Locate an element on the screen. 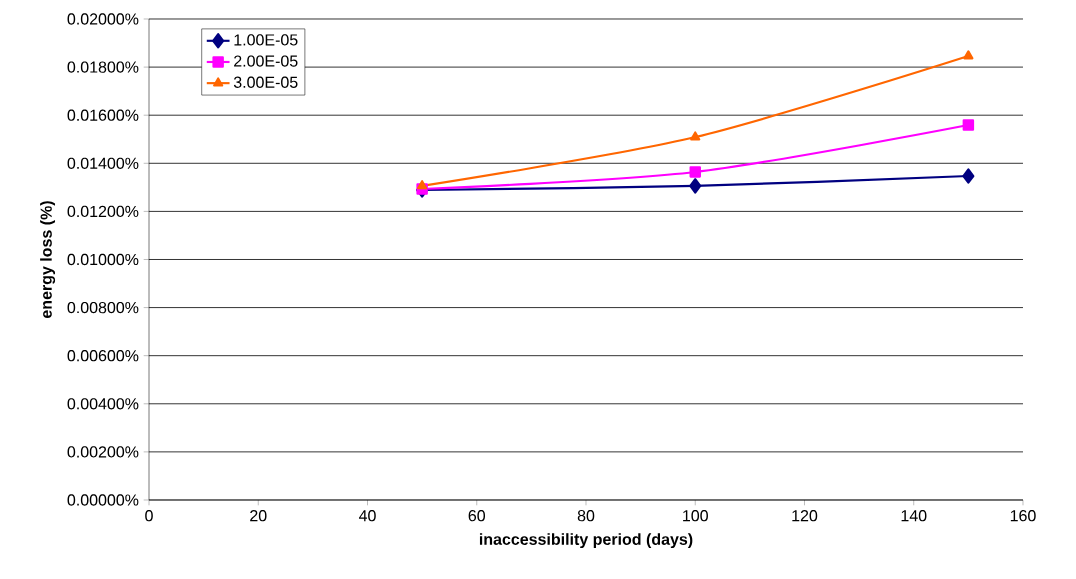  y-tick-label: 0.00200% is located at coordinates (103, 452).